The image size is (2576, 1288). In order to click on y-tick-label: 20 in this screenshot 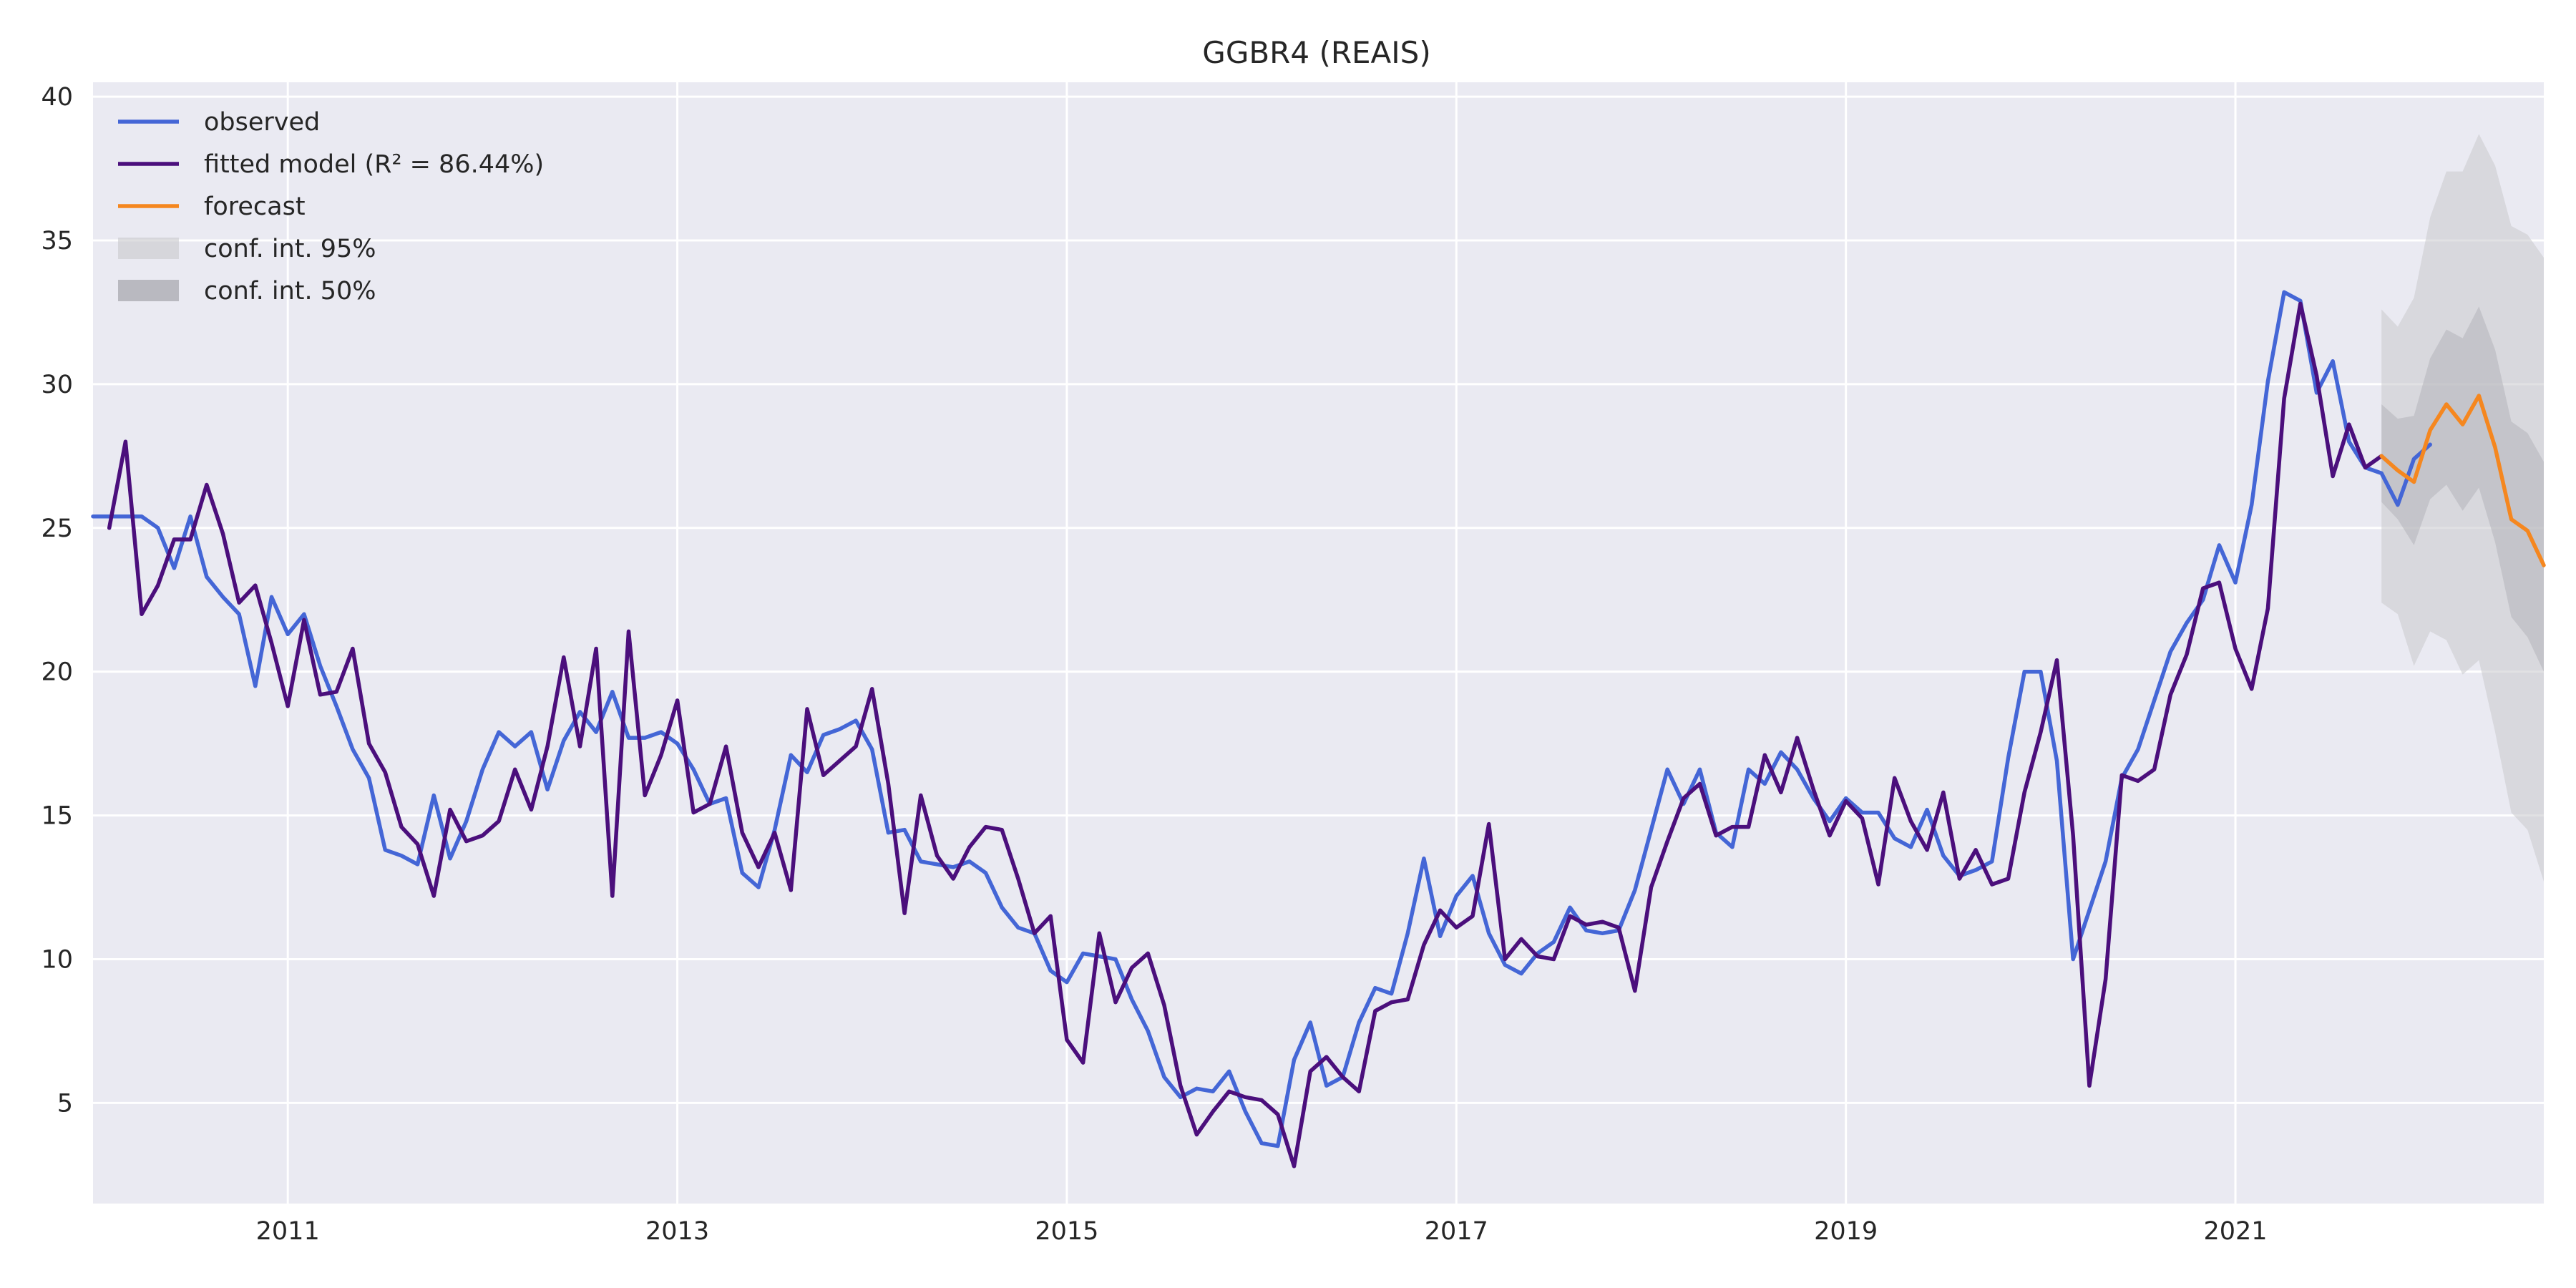, I will do `click(57, 672)`.